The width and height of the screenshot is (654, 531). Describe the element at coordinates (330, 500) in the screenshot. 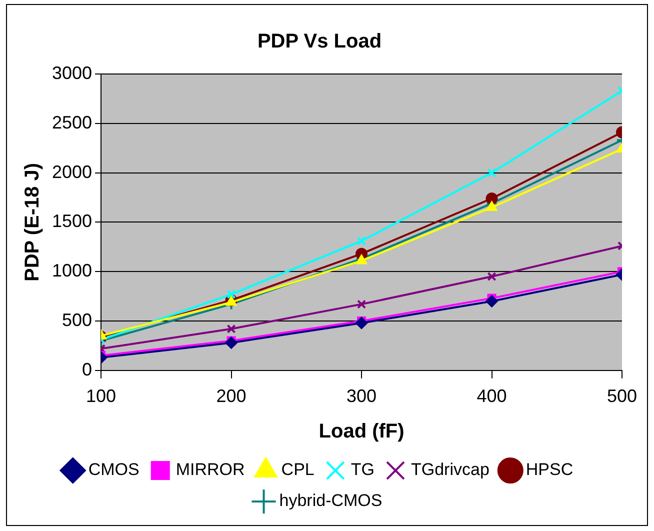

I see `legend-label: hybrid-CMOS` at that location.